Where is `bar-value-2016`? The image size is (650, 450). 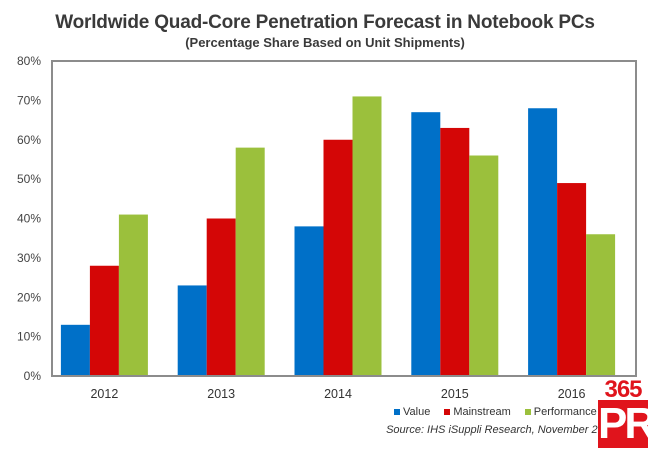 bar-value-2016 is located at coordinates (543, 242).